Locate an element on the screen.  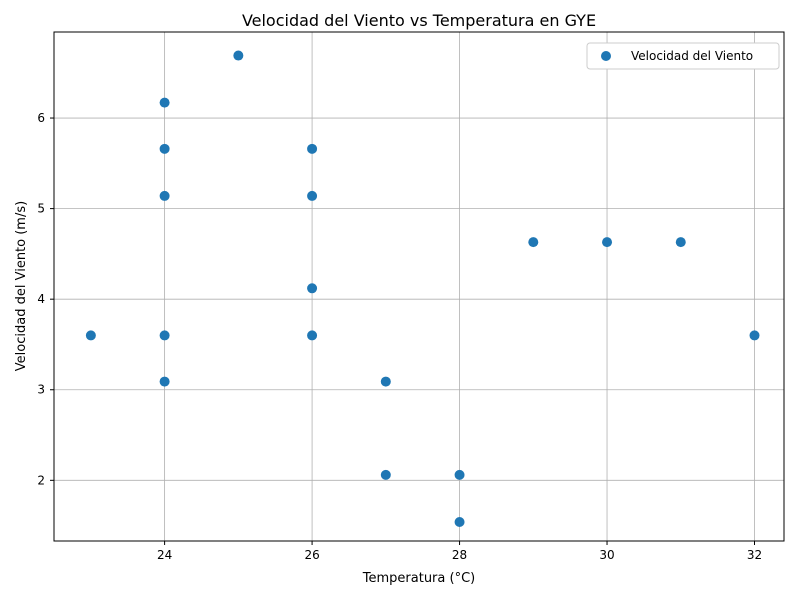
x-tick-label: 24 is located at coordinates (164, 555).